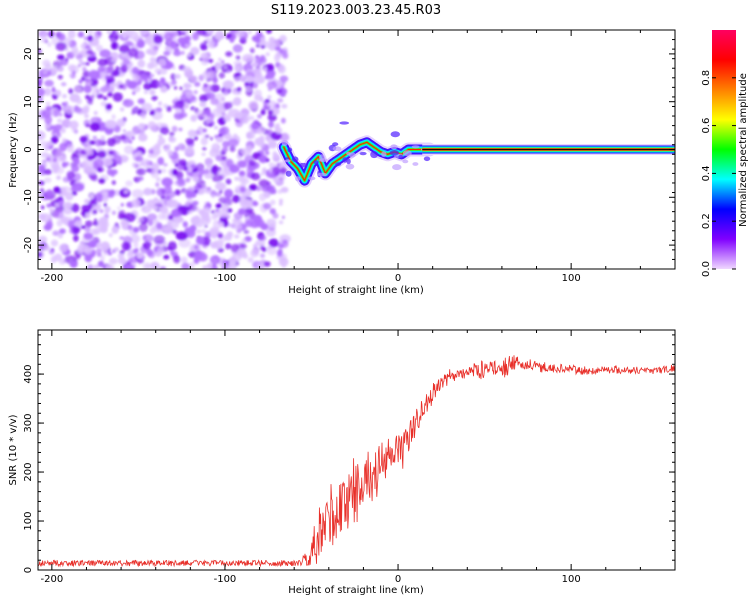 The image size is (750, 604). I want to click on y-tick-label: 200, so click(28, 471).